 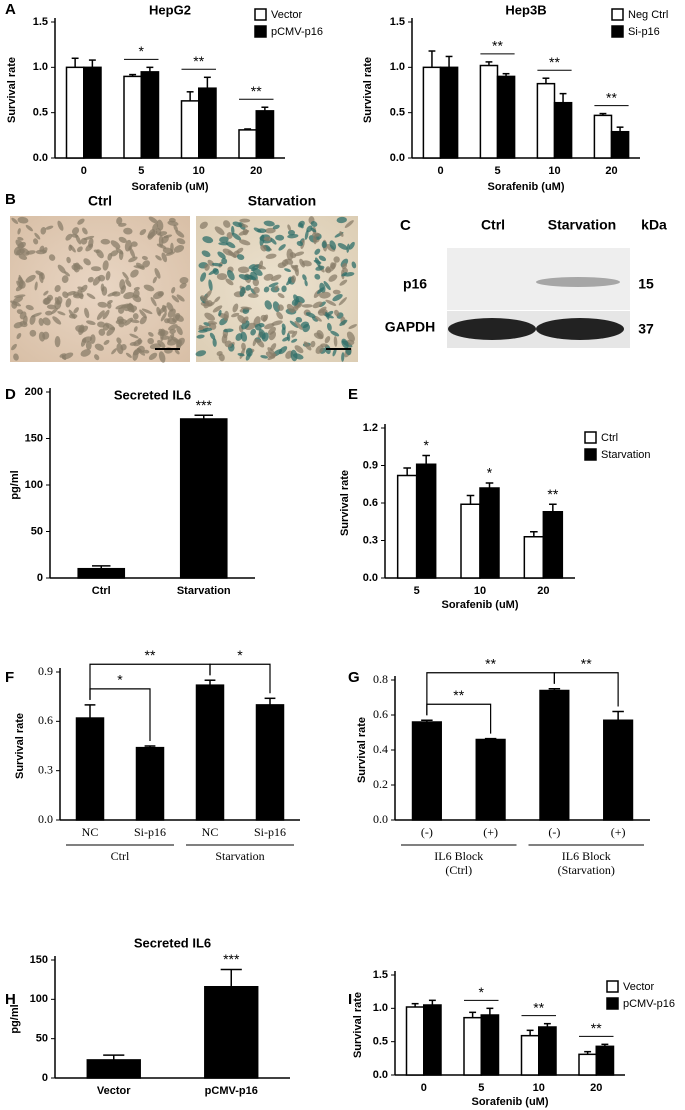 What do you see at coordinates (648, 15) in the screenshot?
I see `legend-label: Neg Ctrl` at bounding box center [648, 15].